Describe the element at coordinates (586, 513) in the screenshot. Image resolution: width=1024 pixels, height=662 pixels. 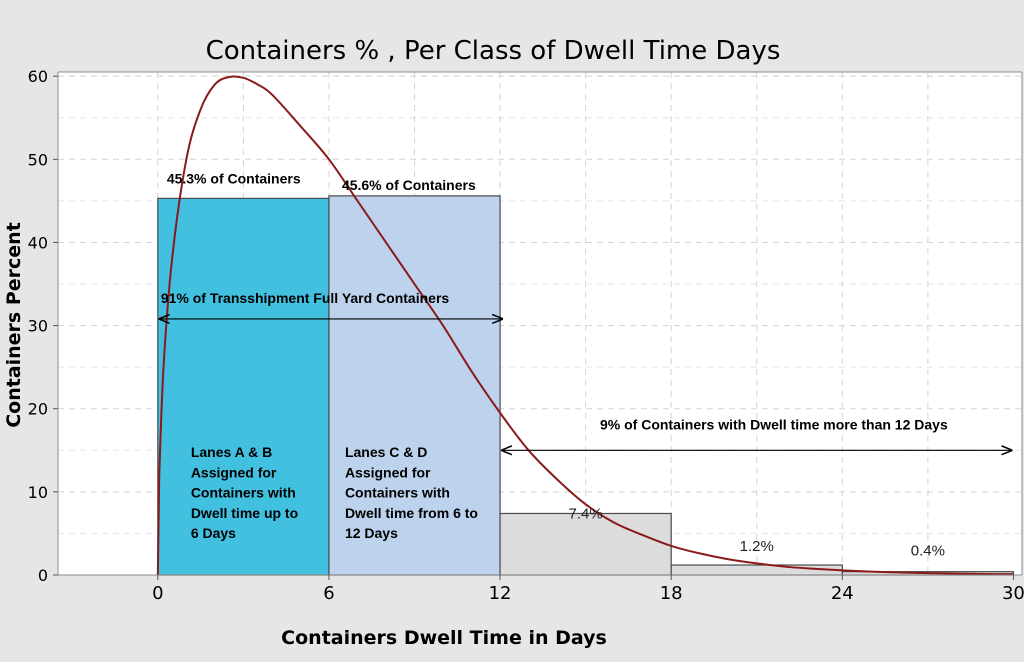
I see `bar-label-2: 7.4%` at that location.